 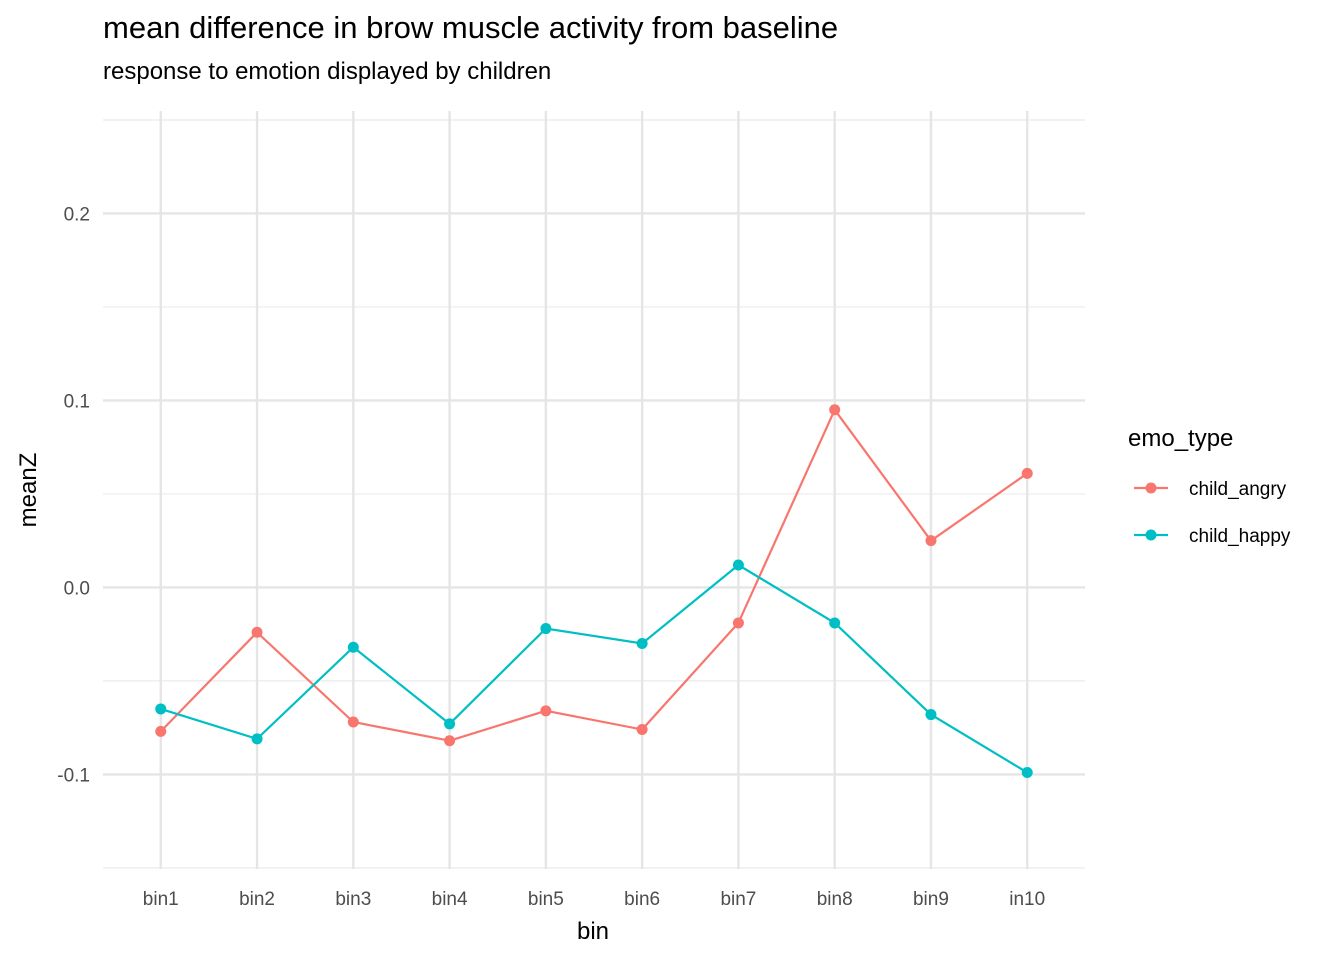 I want to click on y-tick-label: 0.2, so click(x=77, y=214).